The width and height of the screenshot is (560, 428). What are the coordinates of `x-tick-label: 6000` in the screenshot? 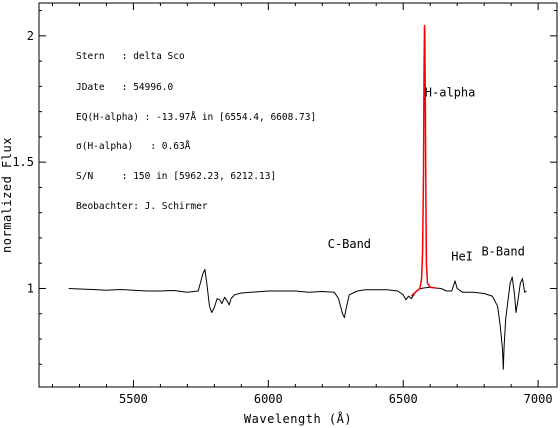 It's located at (268, 399).